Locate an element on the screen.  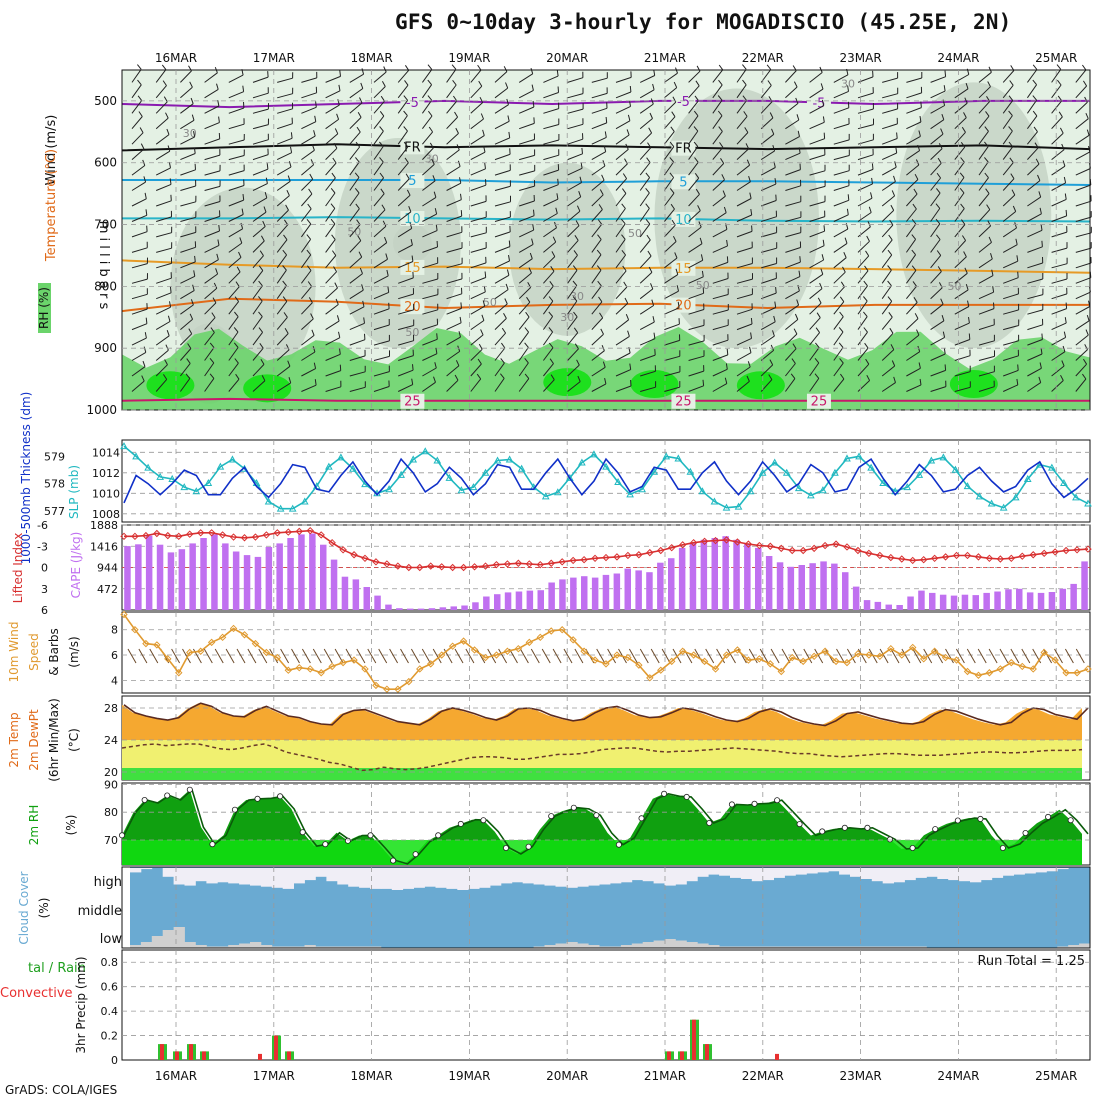
temp-tick-label: 24 is located at coordinates (111, 740).